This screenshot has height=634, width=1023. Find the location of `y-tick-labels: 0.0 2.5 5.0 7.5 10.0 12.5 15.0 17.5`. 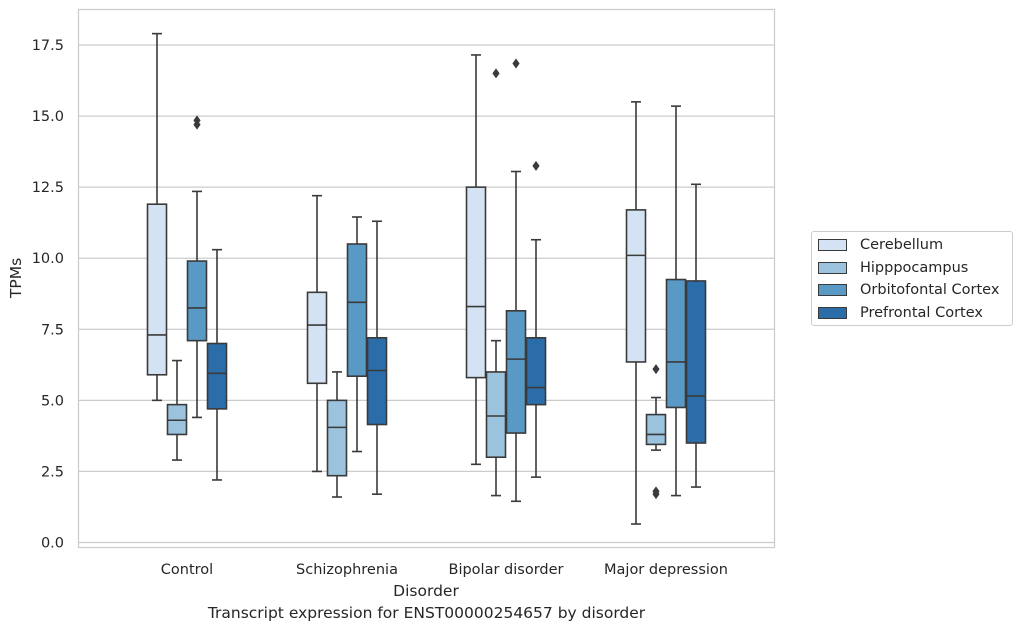

y-tick-labels: 0.0 2.5 5.0 7.5 10.0 12.5 15.0 17.5 is located at coordinates (48, 295).